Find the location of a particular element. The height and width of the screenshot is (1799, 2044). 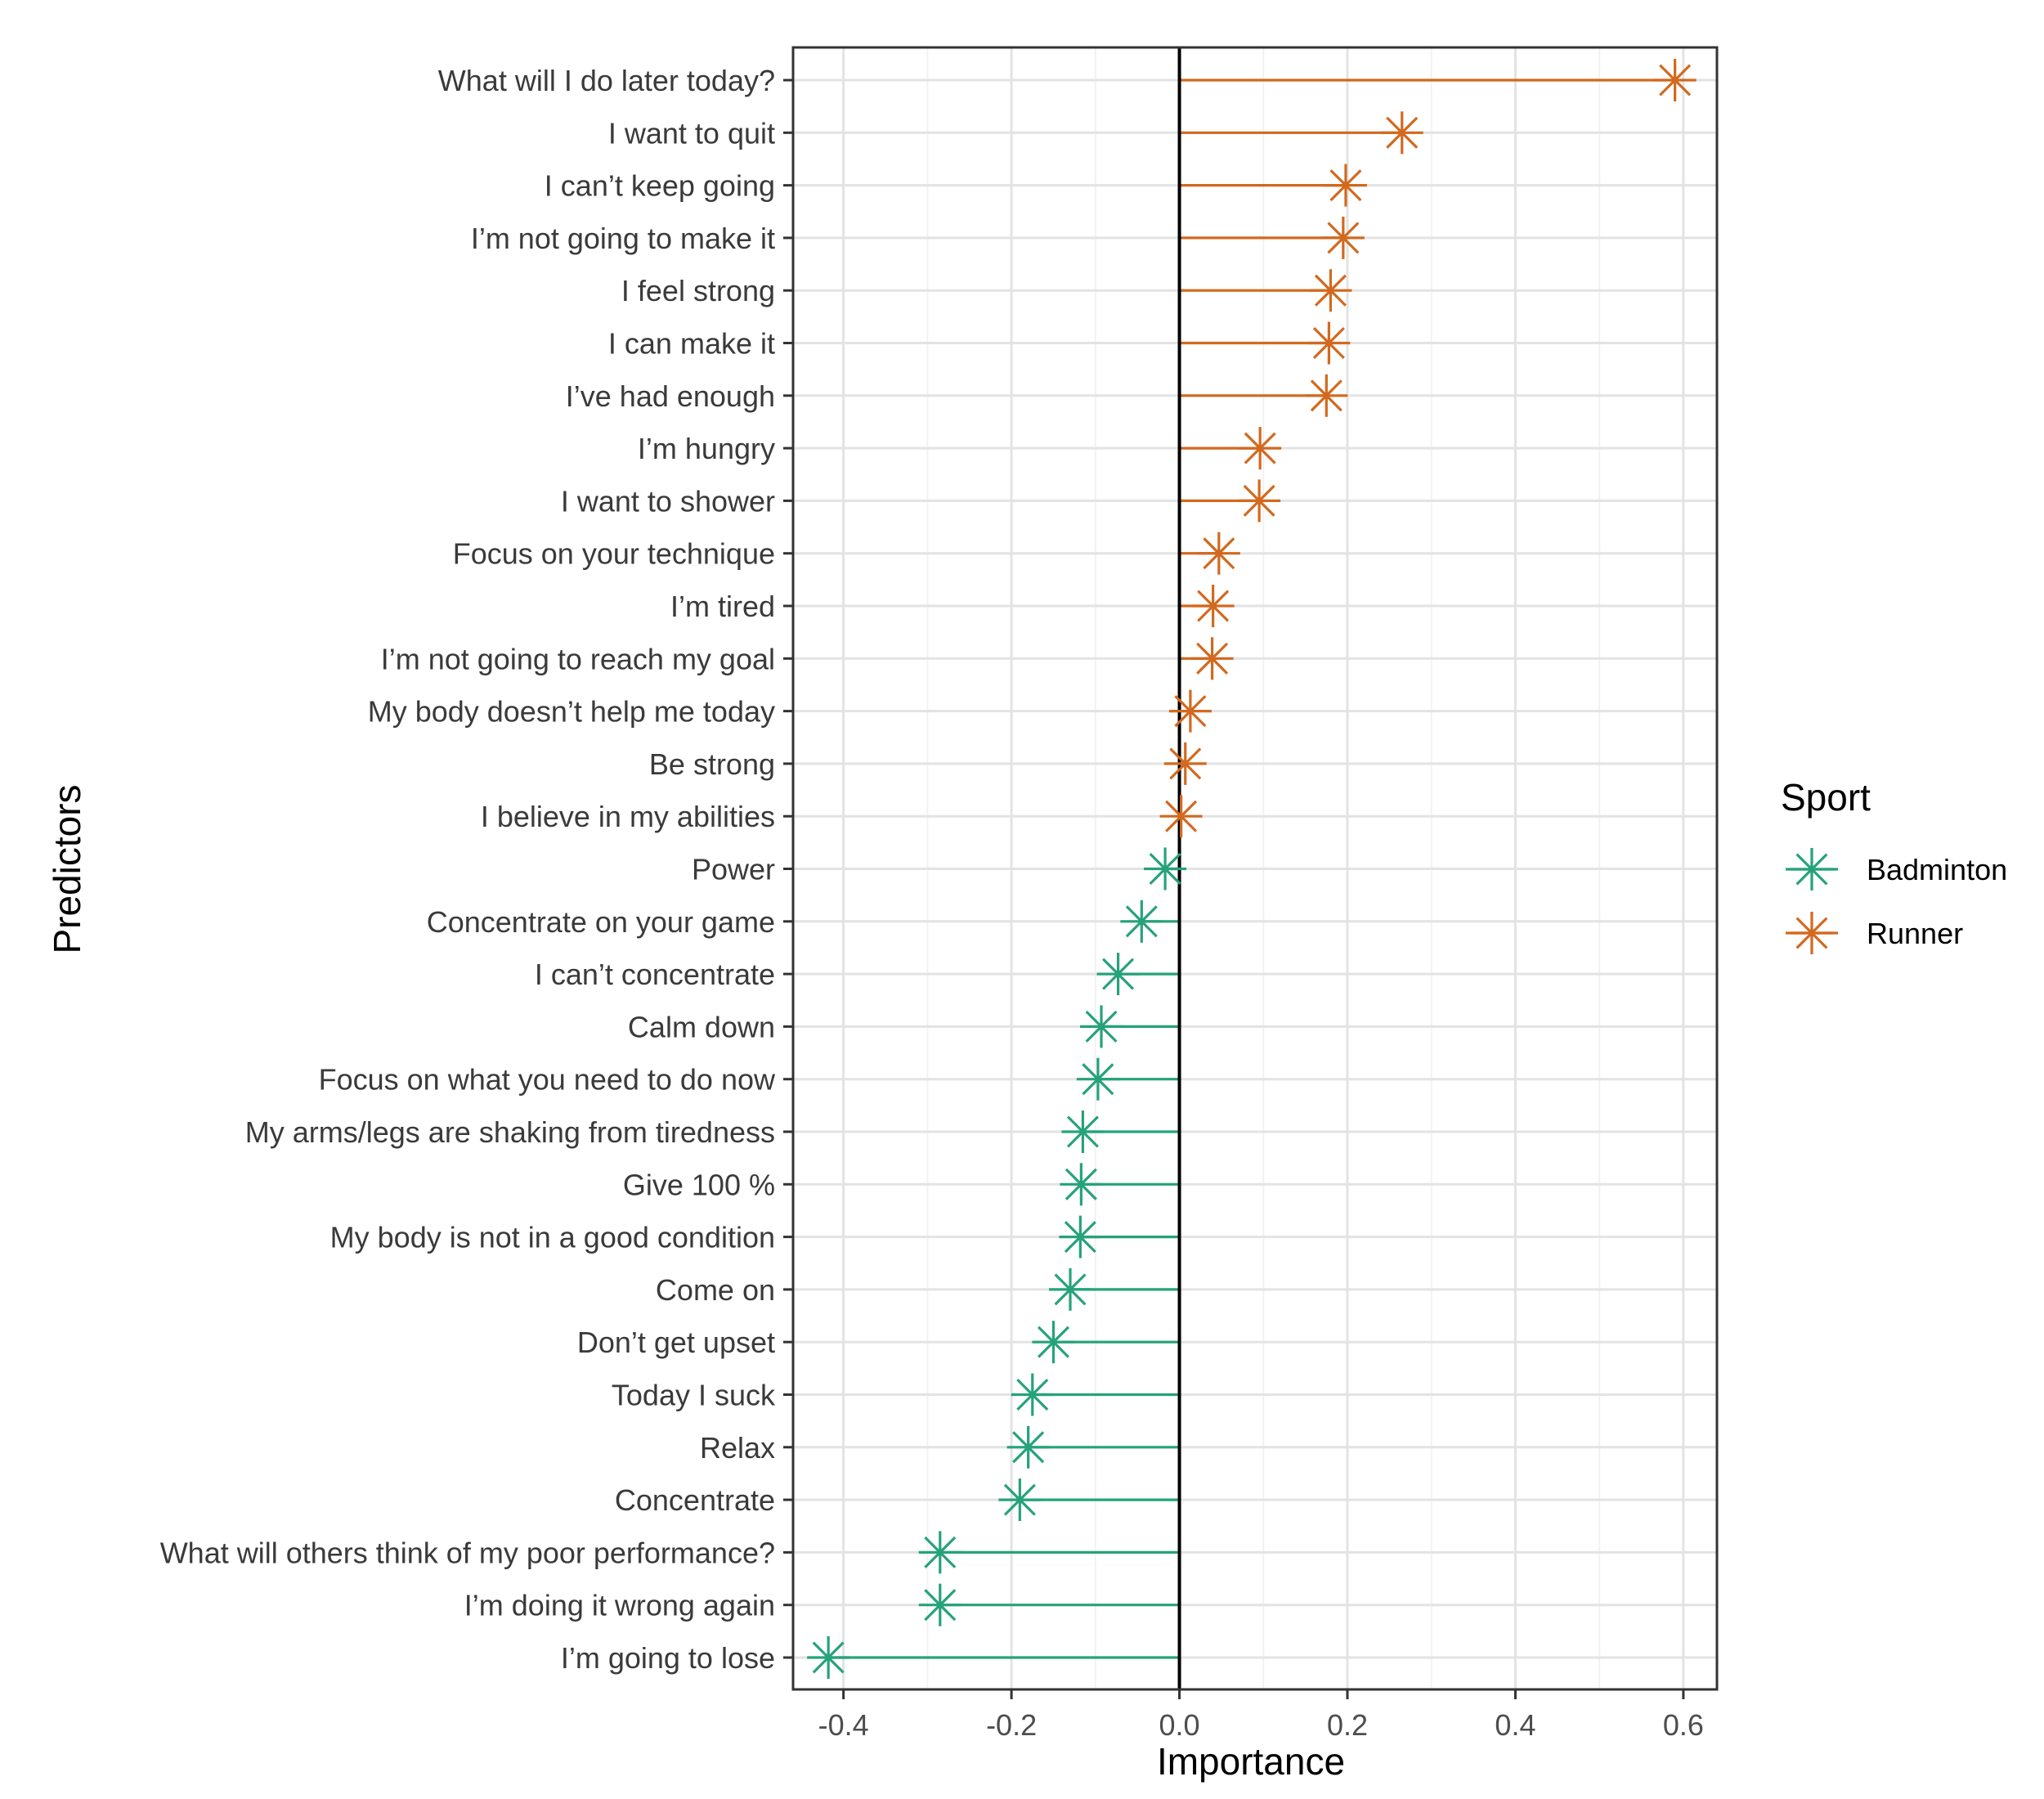

y-tick-label: I’m going to lose is located at coordinates (668, 1658).